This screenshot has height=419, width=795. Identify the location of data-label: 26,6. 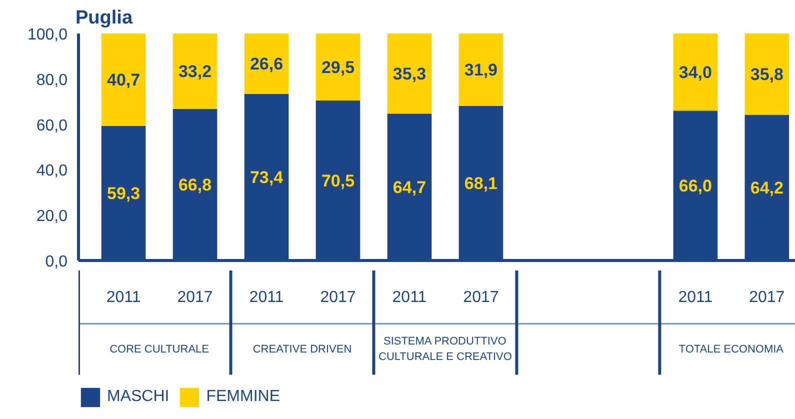
(267, 64).